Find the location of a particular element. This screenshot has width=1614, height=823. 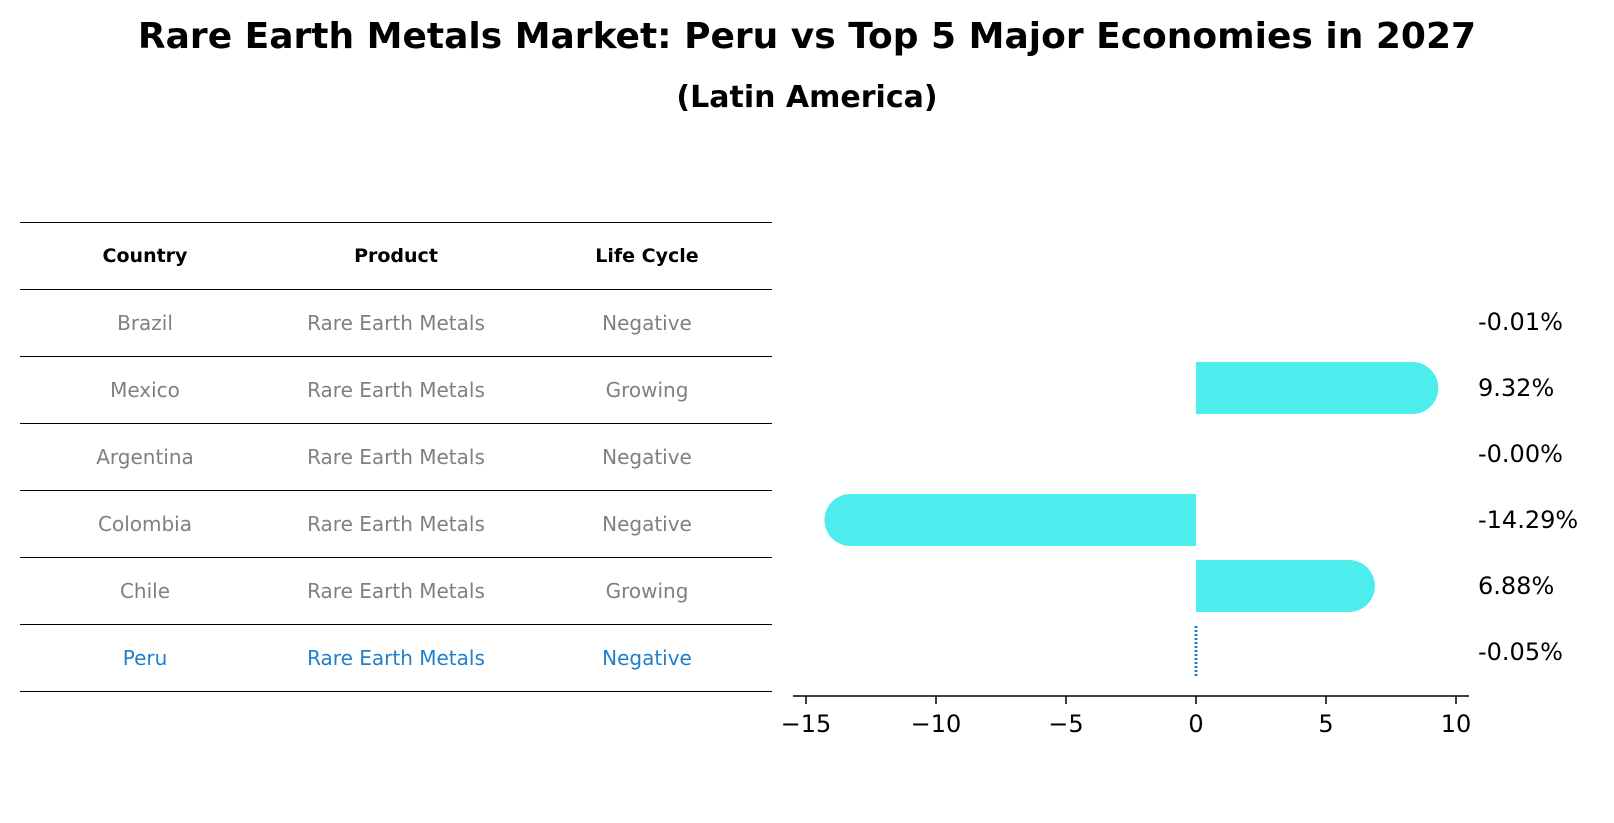

table-row: Colombia Rare Earth Metals Negative is located at coordinates (396, 524).